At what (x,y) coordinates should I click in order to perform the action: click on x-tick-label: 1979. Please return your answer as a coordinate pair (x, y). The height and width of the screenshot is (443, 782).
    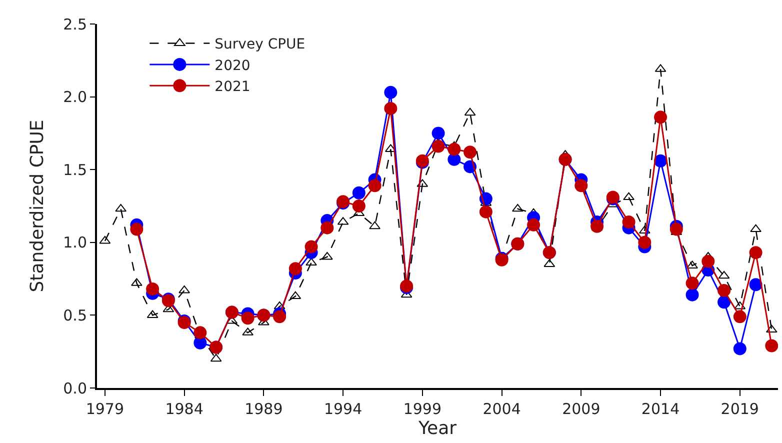
    Looking at the image, I should click on (105, 409).